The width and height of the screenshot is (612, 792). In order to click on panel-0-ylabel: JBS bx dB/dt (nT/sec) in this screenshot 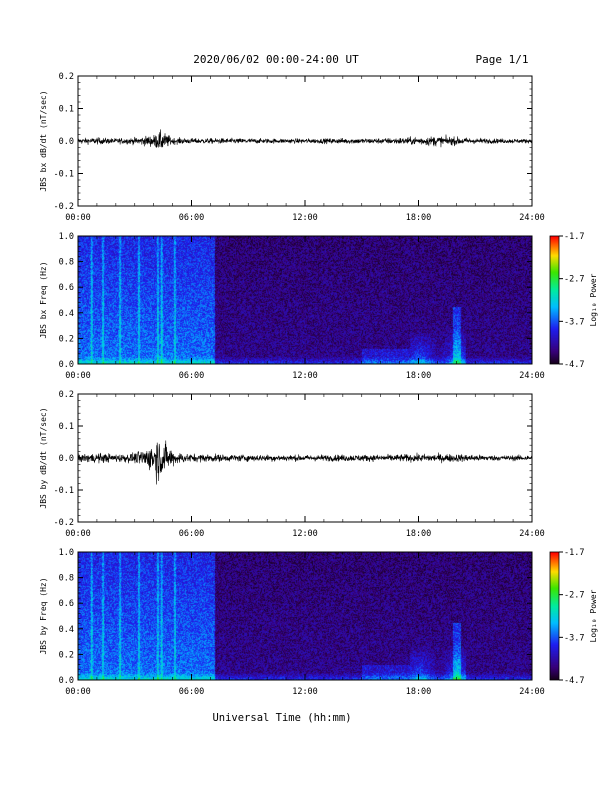, I will do `click(43, 140)`.